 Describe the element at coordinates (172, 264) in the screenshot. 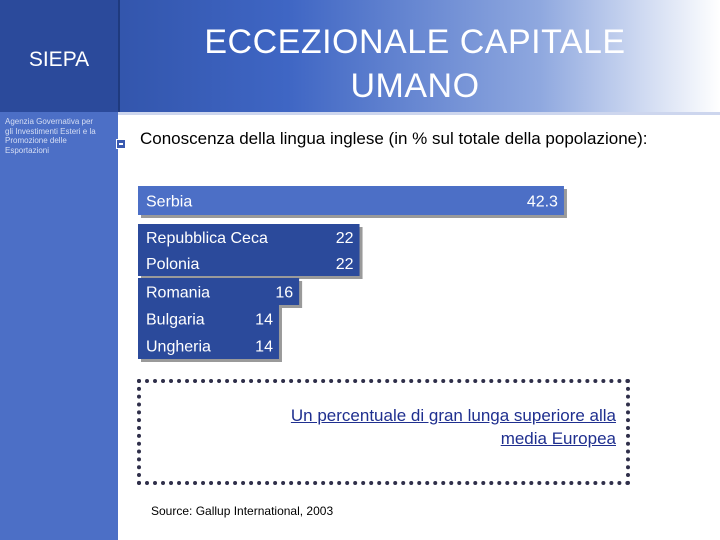

I see `category-label: Polonia` at that location.